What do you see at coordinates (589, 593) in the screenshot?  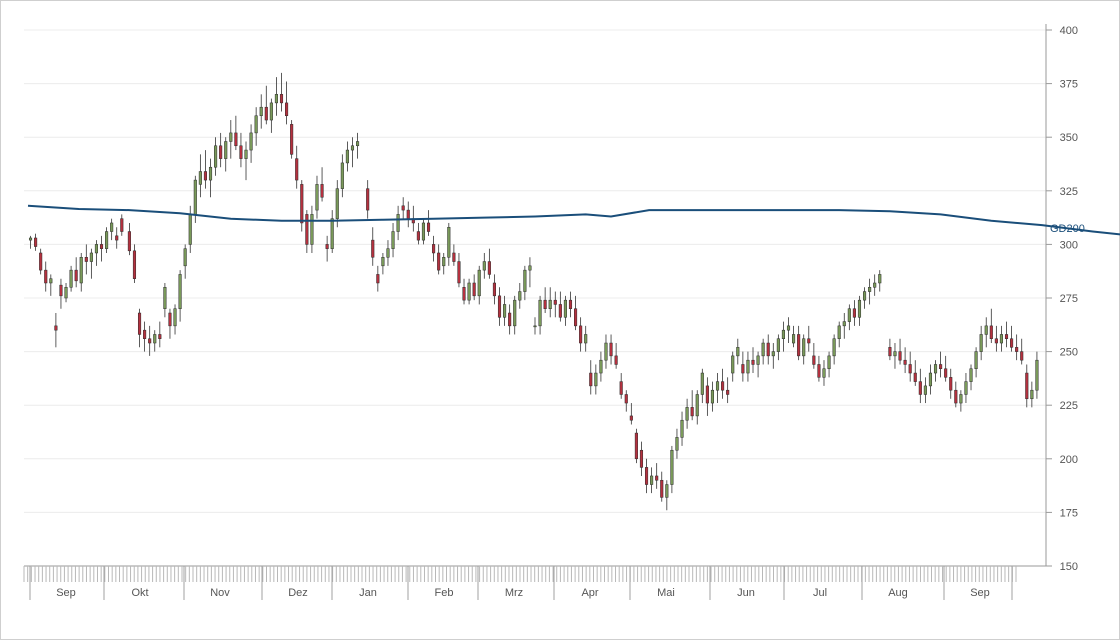 I see `x-month-label: Apr` at bounding box center [589, 593].